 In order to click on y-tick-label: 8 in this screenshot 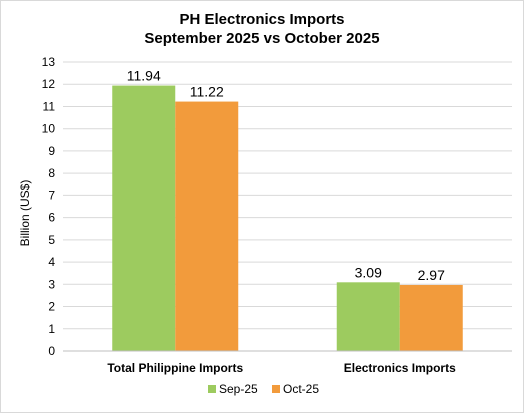, I will do `click(51, 173)`.